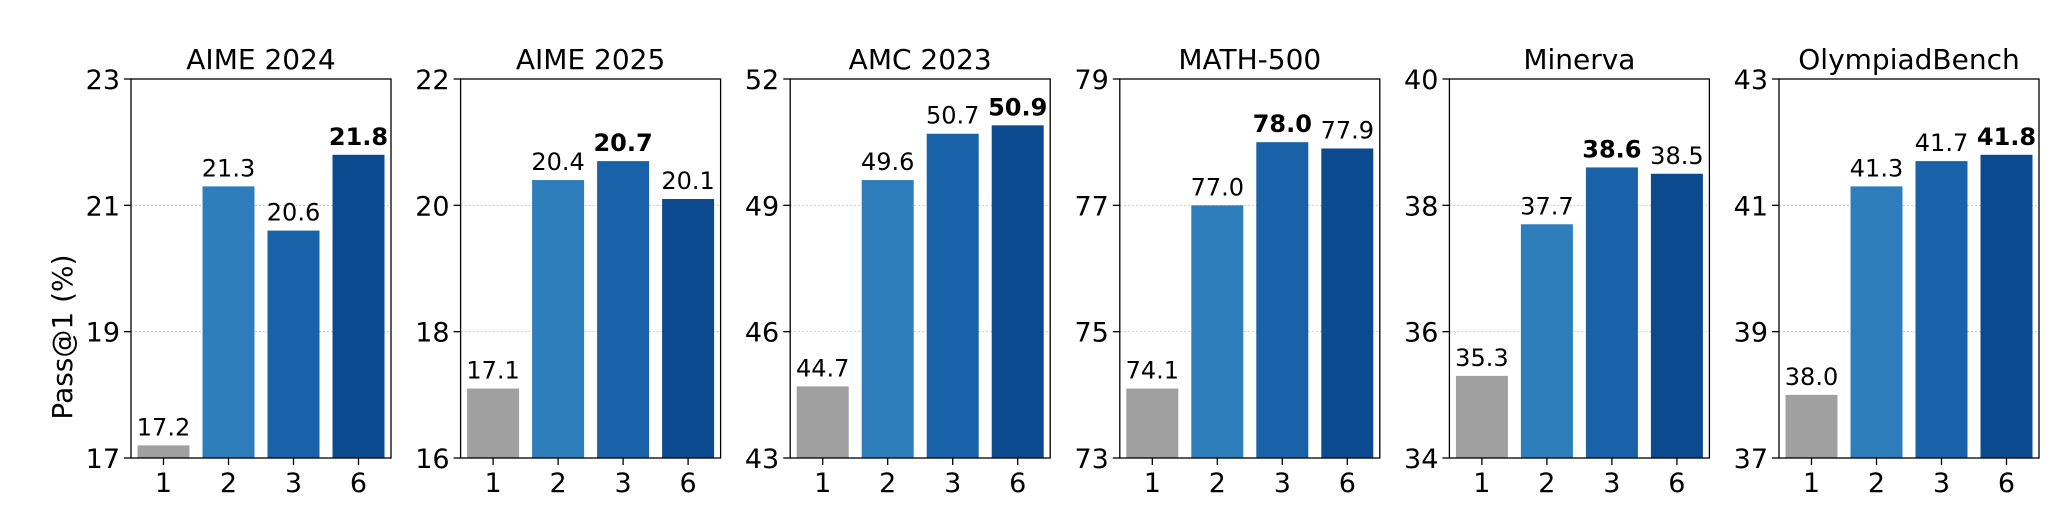 Image resolution: width=2058 pixels, height=514 pixels. I want to click on data-label: 50.7, so click(952, 116).